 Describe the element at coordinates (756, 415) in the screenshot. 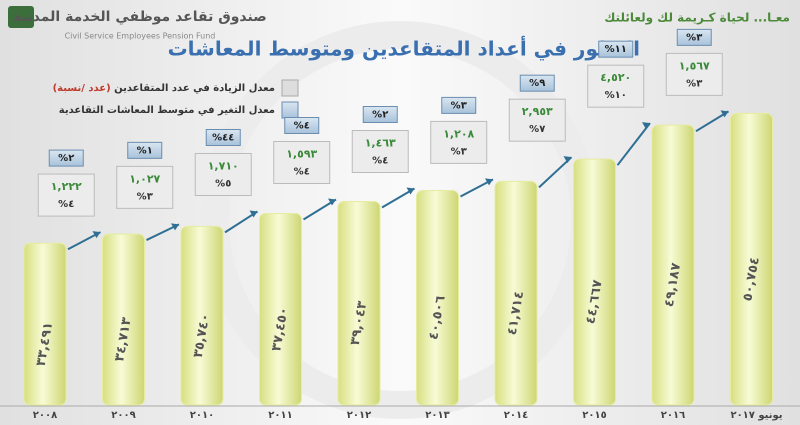

I see `x-tick-label: يونيو ٢٠١٧` at that location.